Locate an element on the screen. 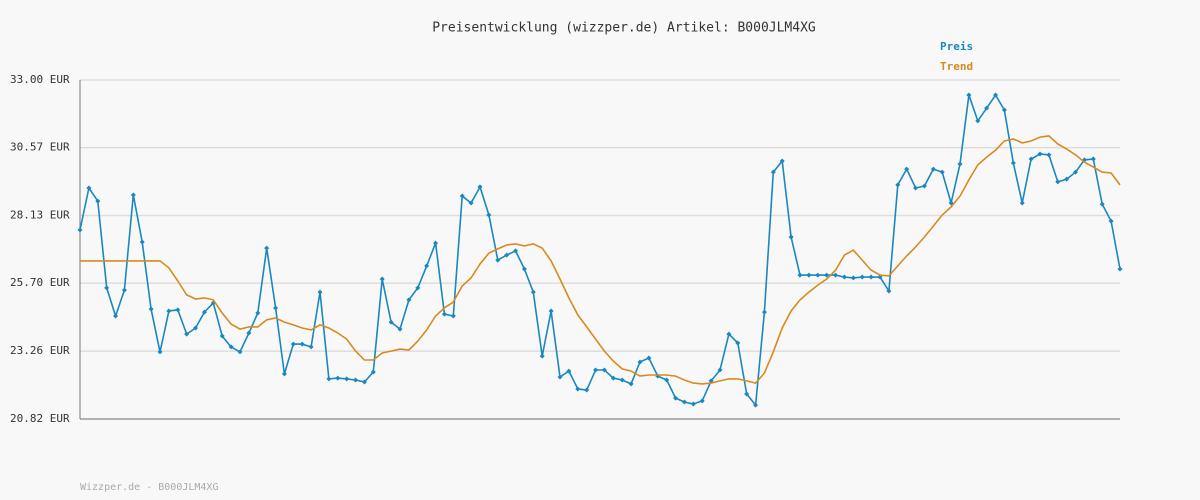  legend-label: Preis is located at coordinates (956, 46).